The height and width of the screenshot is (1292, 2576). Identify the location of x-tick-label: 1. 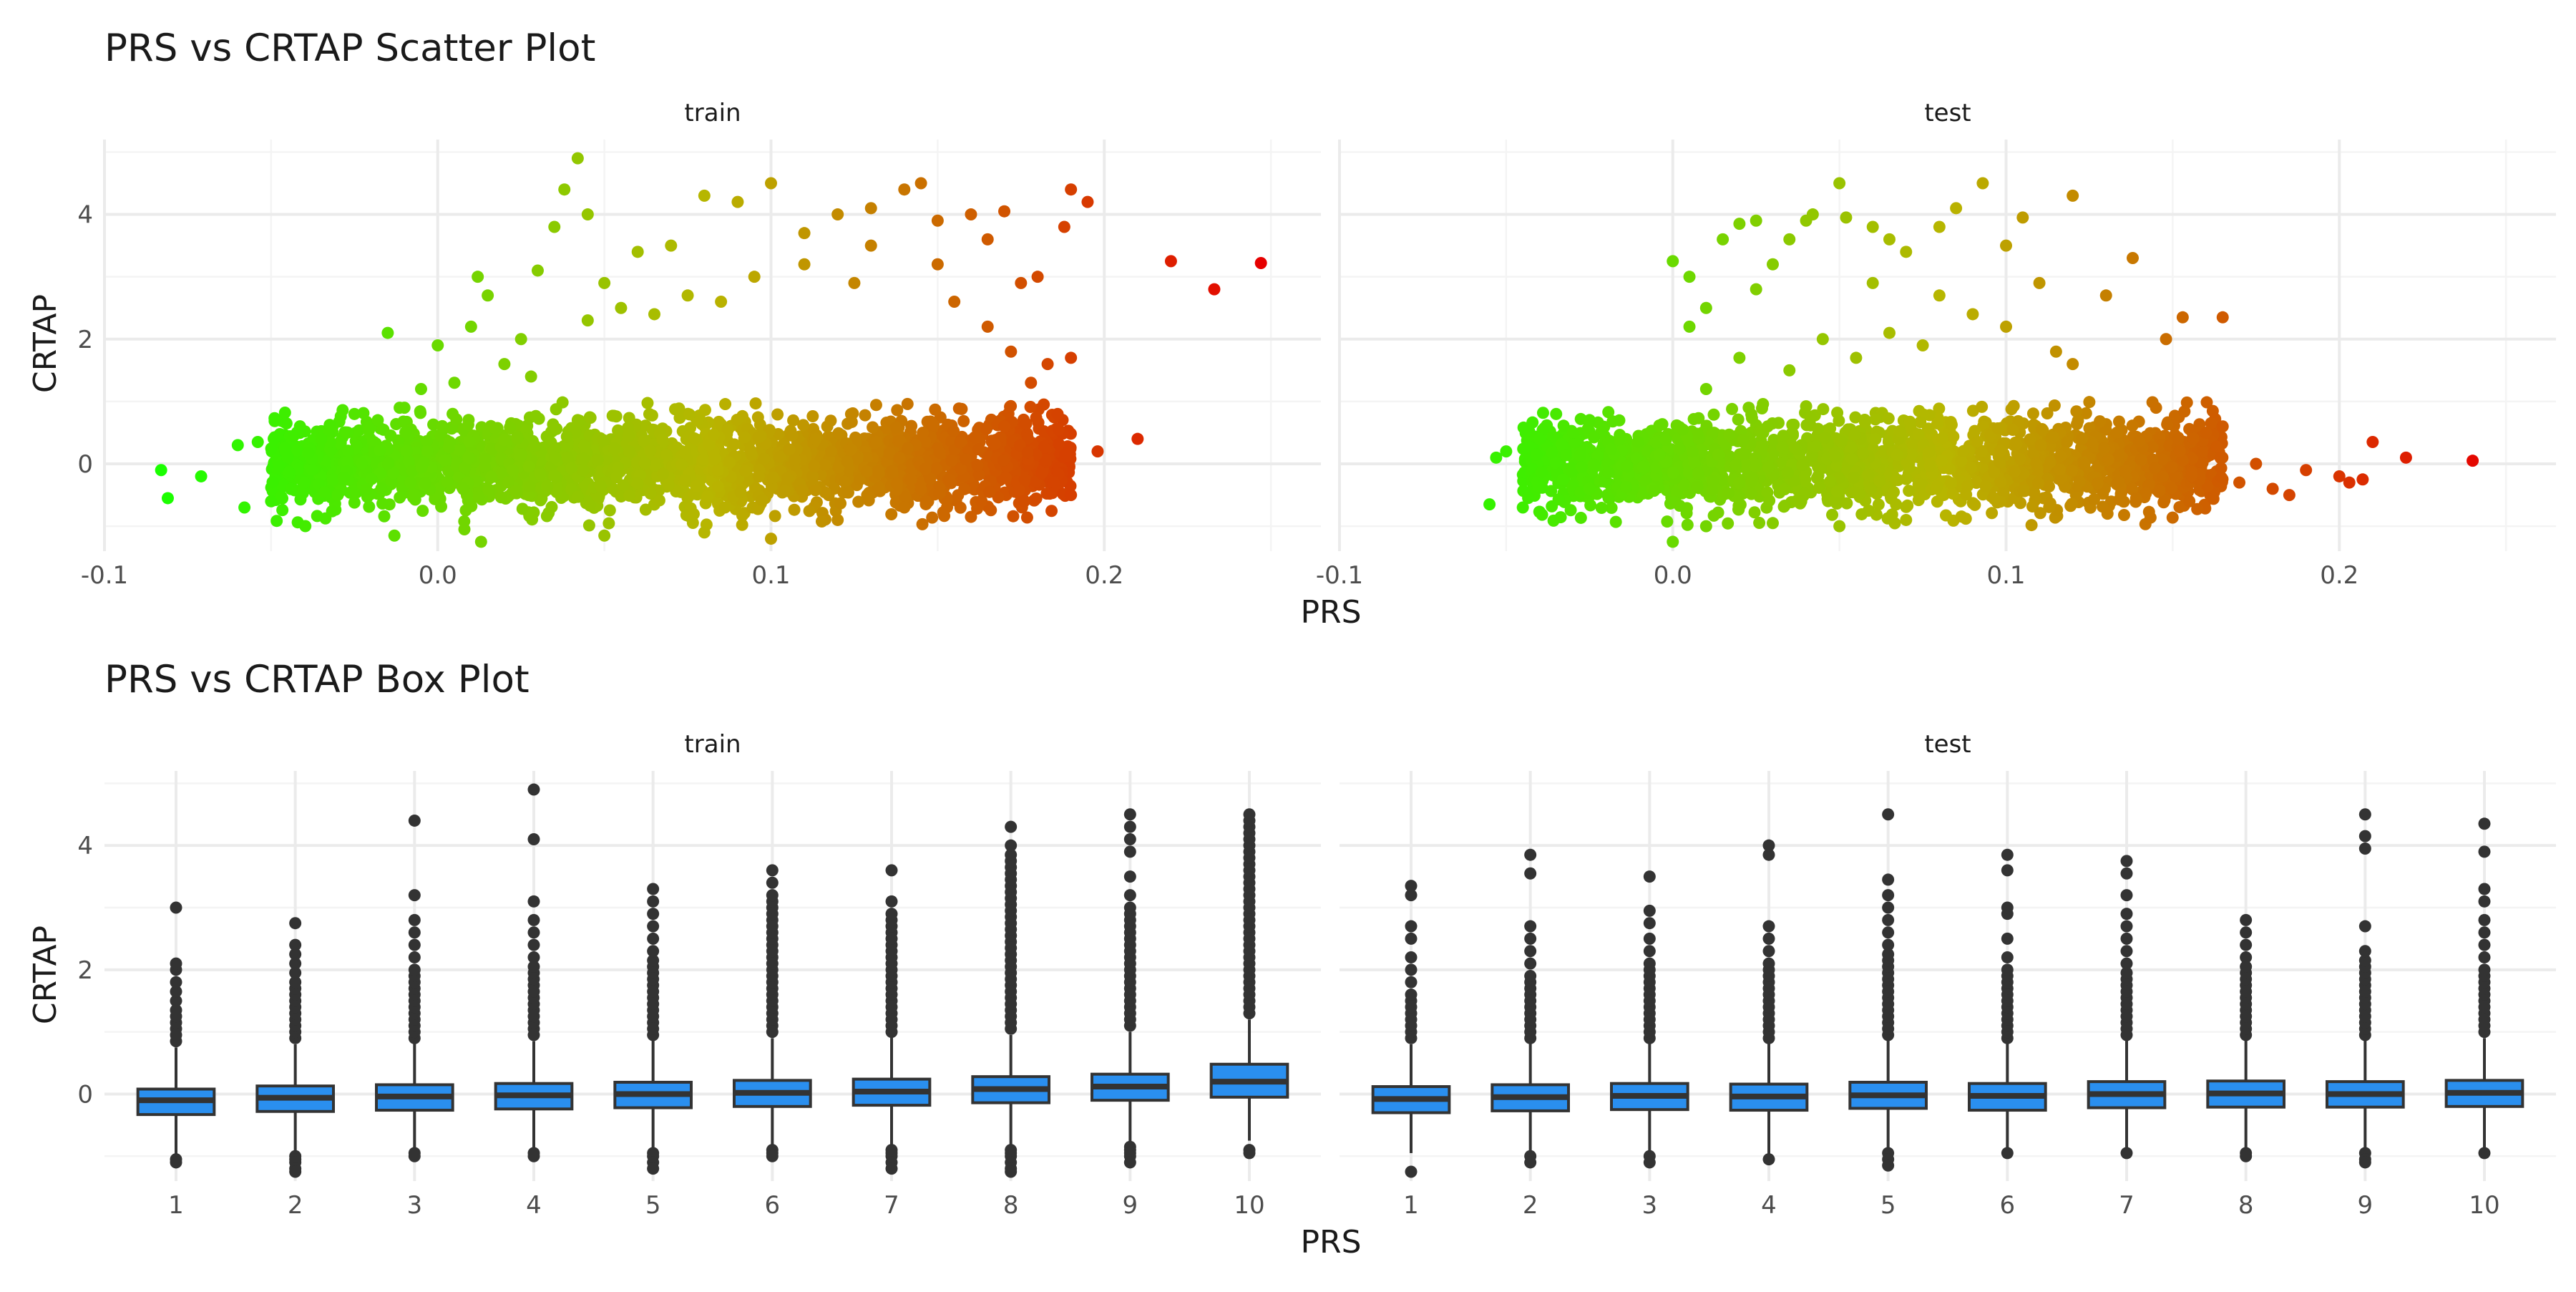
(176, 1205).